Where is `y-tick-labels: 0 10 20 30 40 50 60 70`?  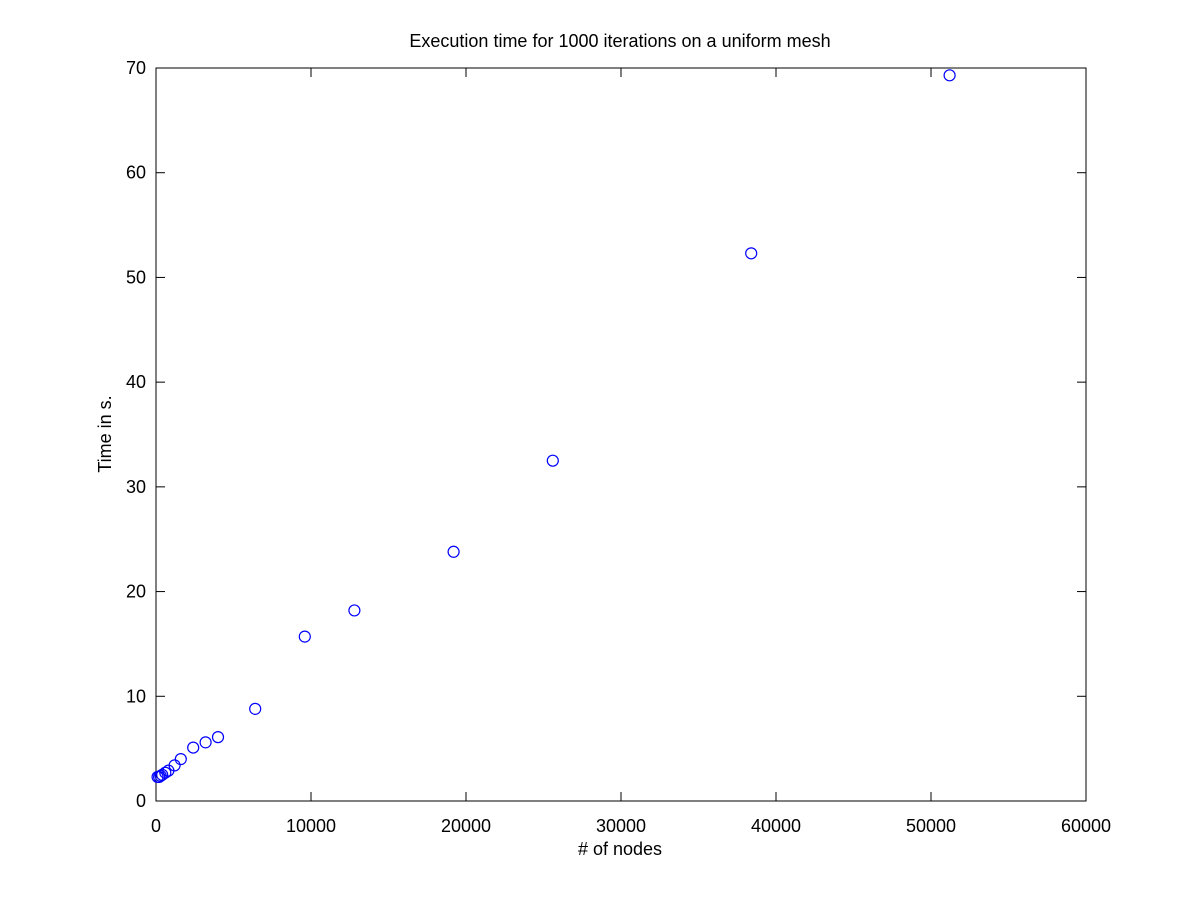
y-tick-labels: 0 10 20 30 40 50 60 70 is located at coordinates (136, 434).